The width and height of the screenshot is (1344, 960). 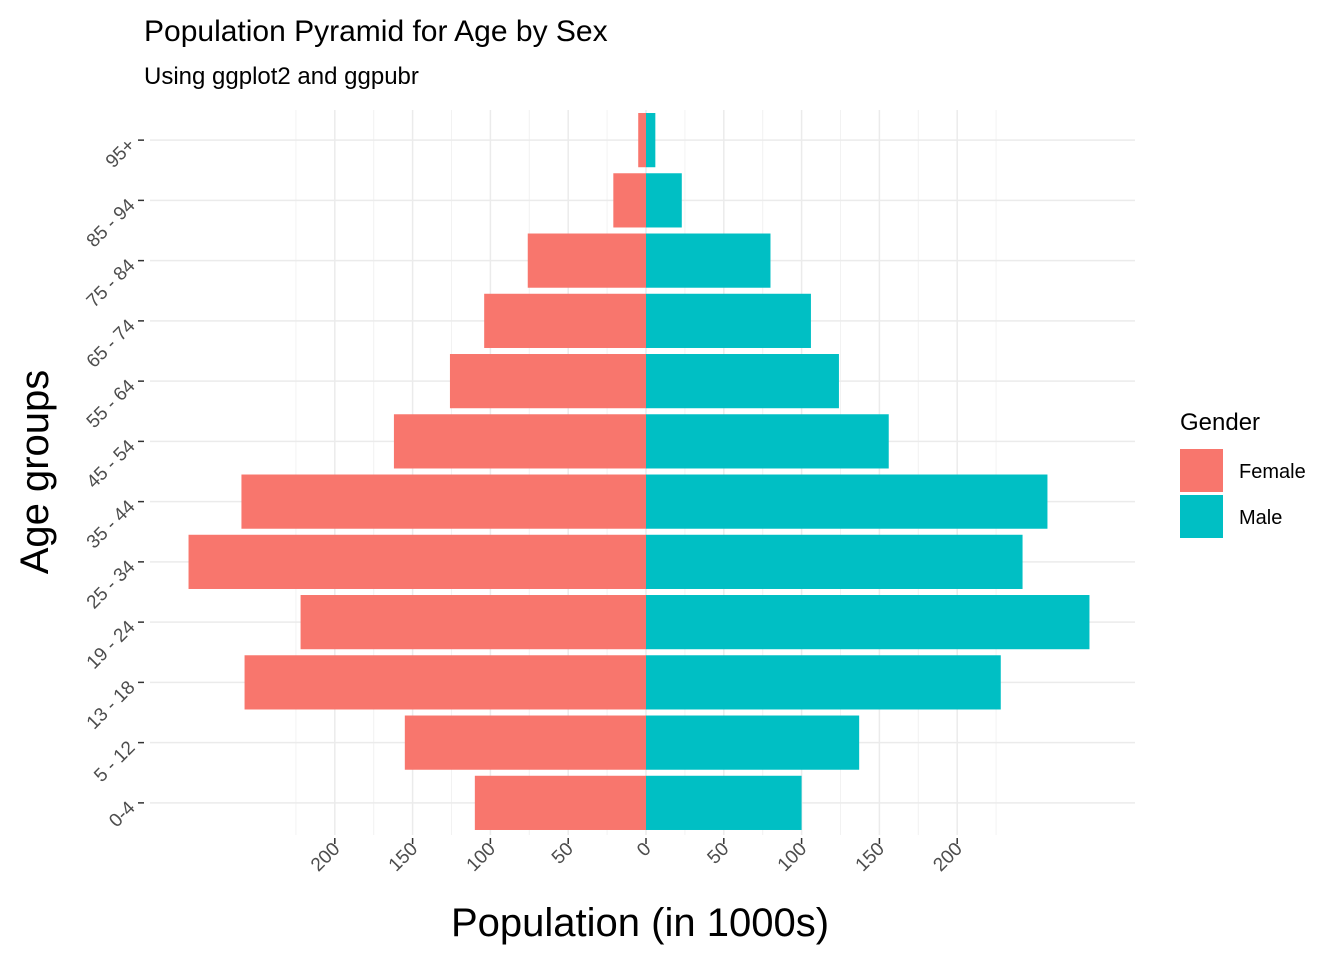 What do you see at coordinates (111, 223) in the screenshot?
I see `y-tick-label: 85 - 94` at bounding box center [111, 223].